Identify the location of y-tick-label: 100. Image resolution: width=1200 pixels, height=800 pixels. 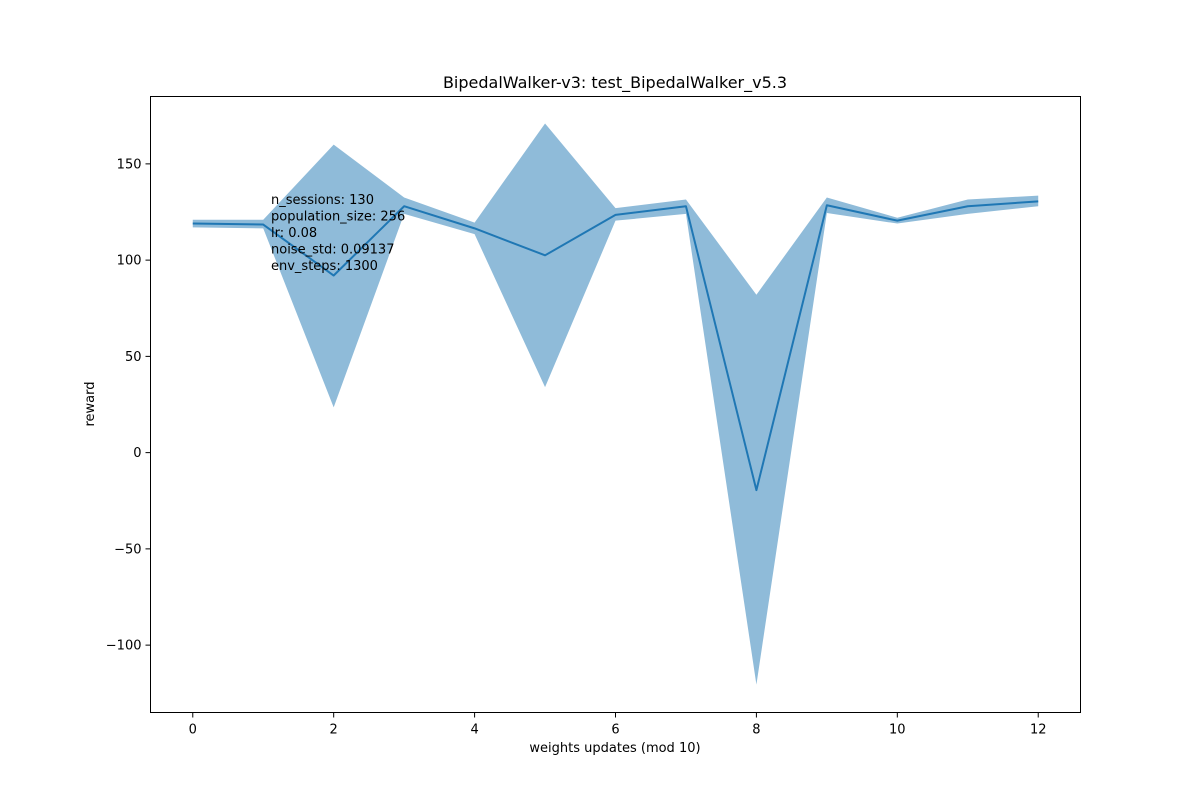
(129, 261).